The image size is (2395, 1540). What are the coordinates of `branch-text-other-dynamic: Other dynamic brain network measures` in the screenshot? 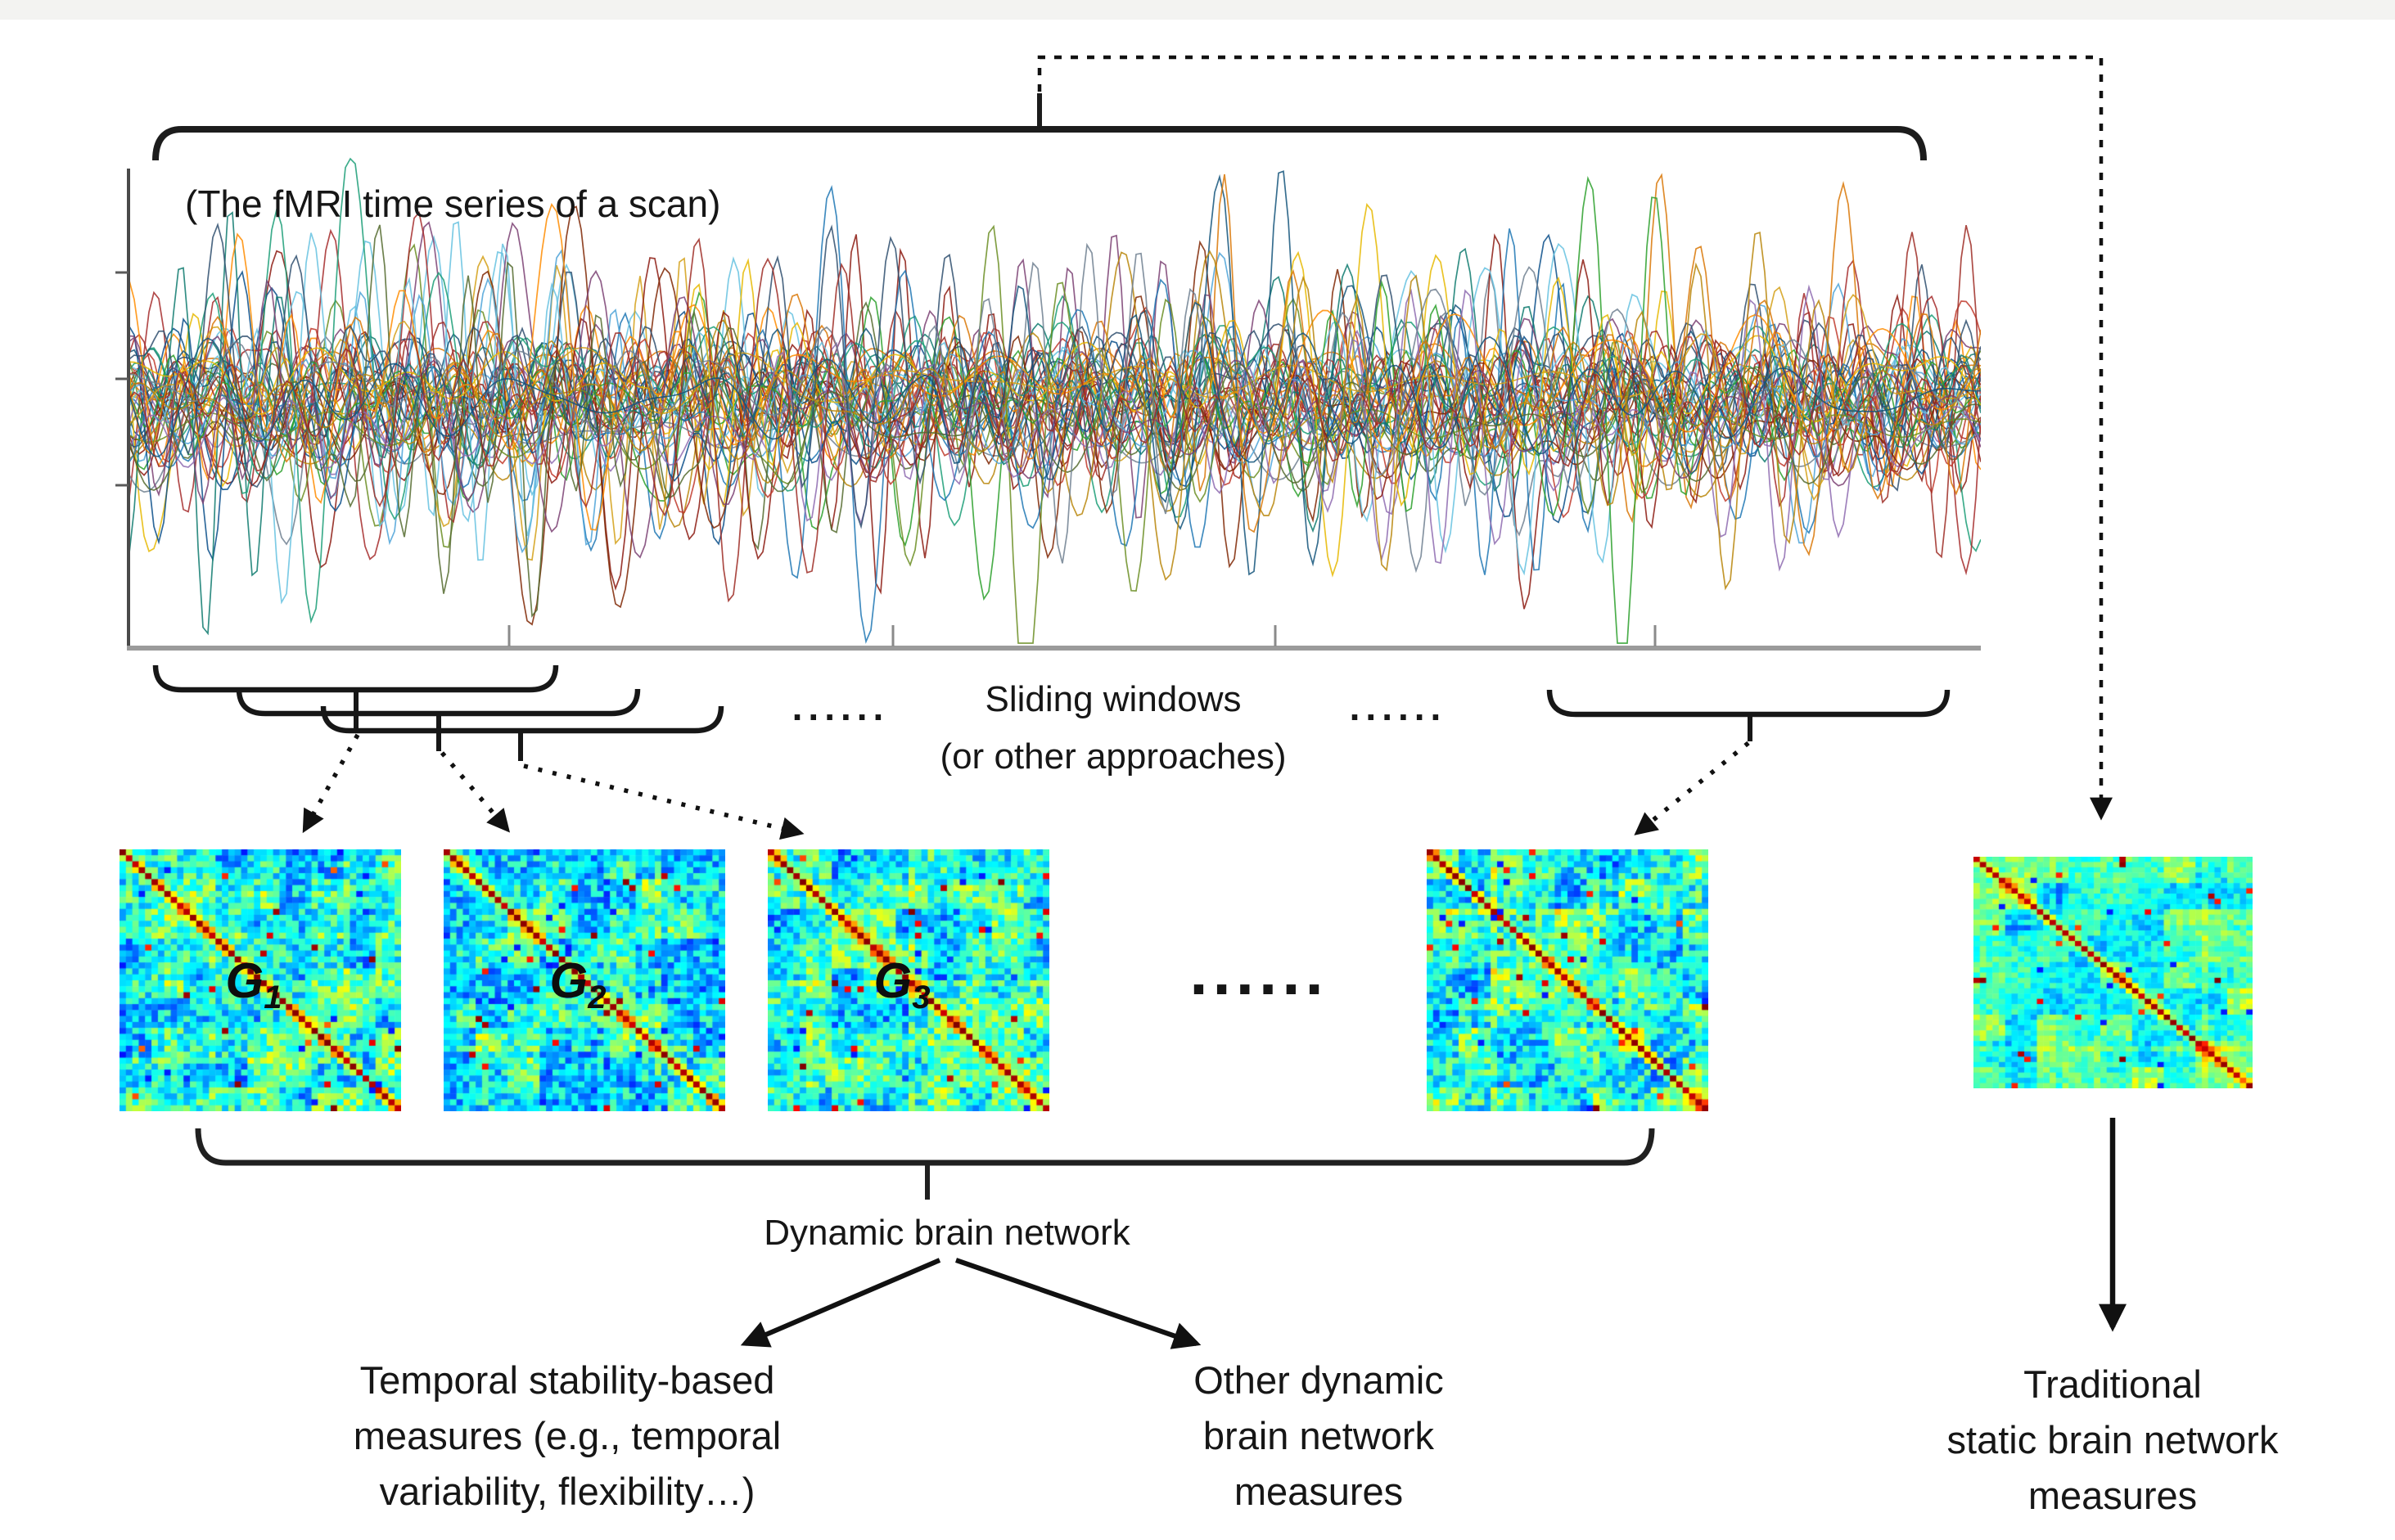 It's located at (1318, 1436).